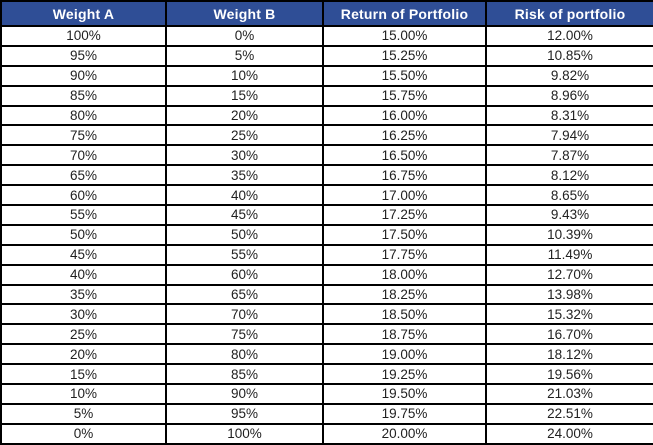 This screenshot has width=653, height=445. I want to click on table-cell: 19.56%, so click(569, 374).